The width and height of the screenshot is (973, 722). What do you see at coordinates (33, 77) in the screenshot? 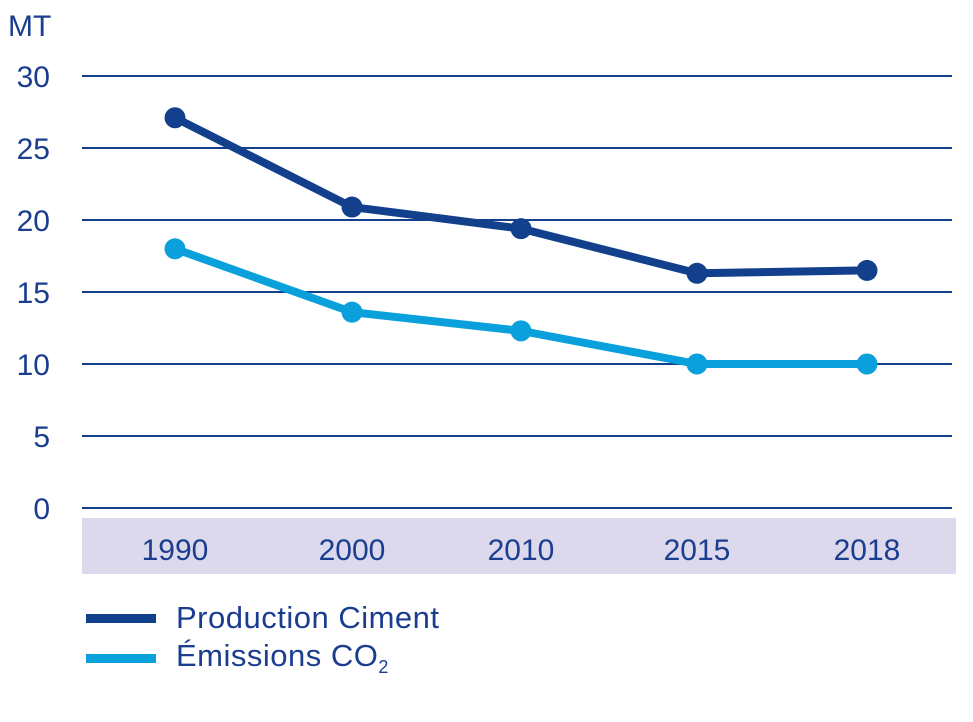
I see `y-tick-label-30: 30` at bounding box center [33, 77].